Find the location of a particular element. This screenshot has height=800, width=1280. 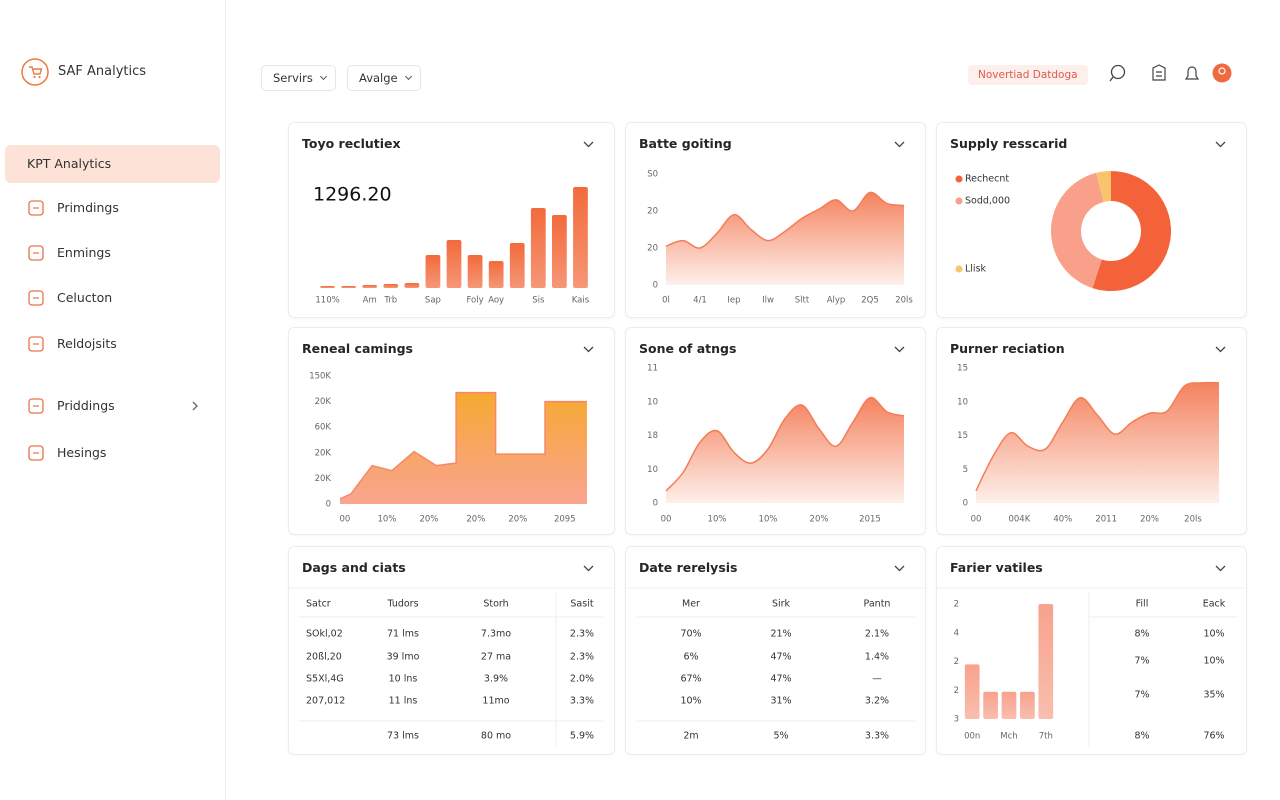

x-tick-label: 2015 is located at coordinates (870, 520).